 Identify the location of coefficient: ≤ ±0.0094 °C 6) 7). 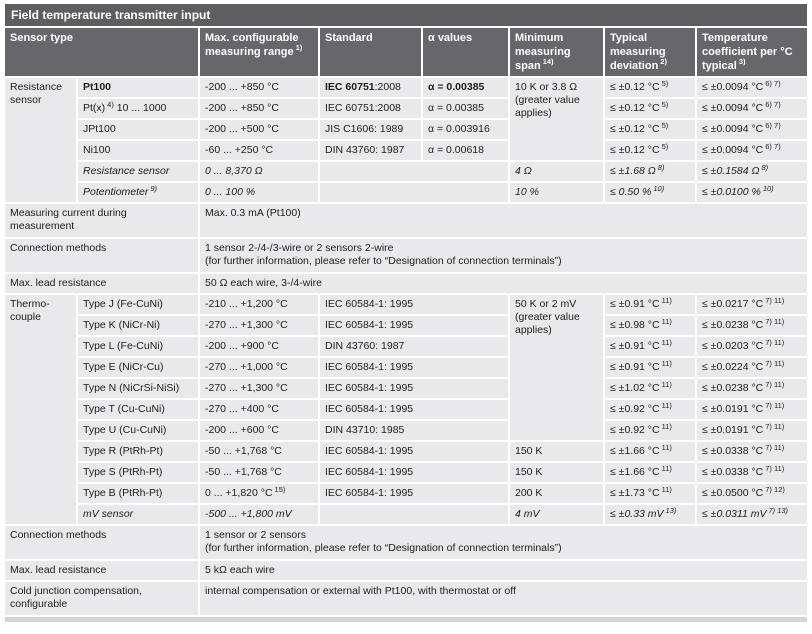
(752, 150).